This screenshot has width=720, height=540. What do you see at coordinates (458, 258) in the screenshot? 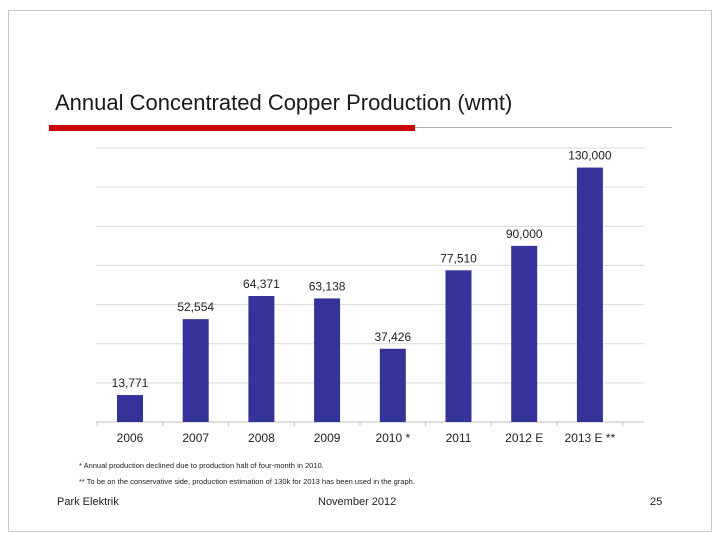
I see `value-label: 77,510` at bounding box center [458, 258].